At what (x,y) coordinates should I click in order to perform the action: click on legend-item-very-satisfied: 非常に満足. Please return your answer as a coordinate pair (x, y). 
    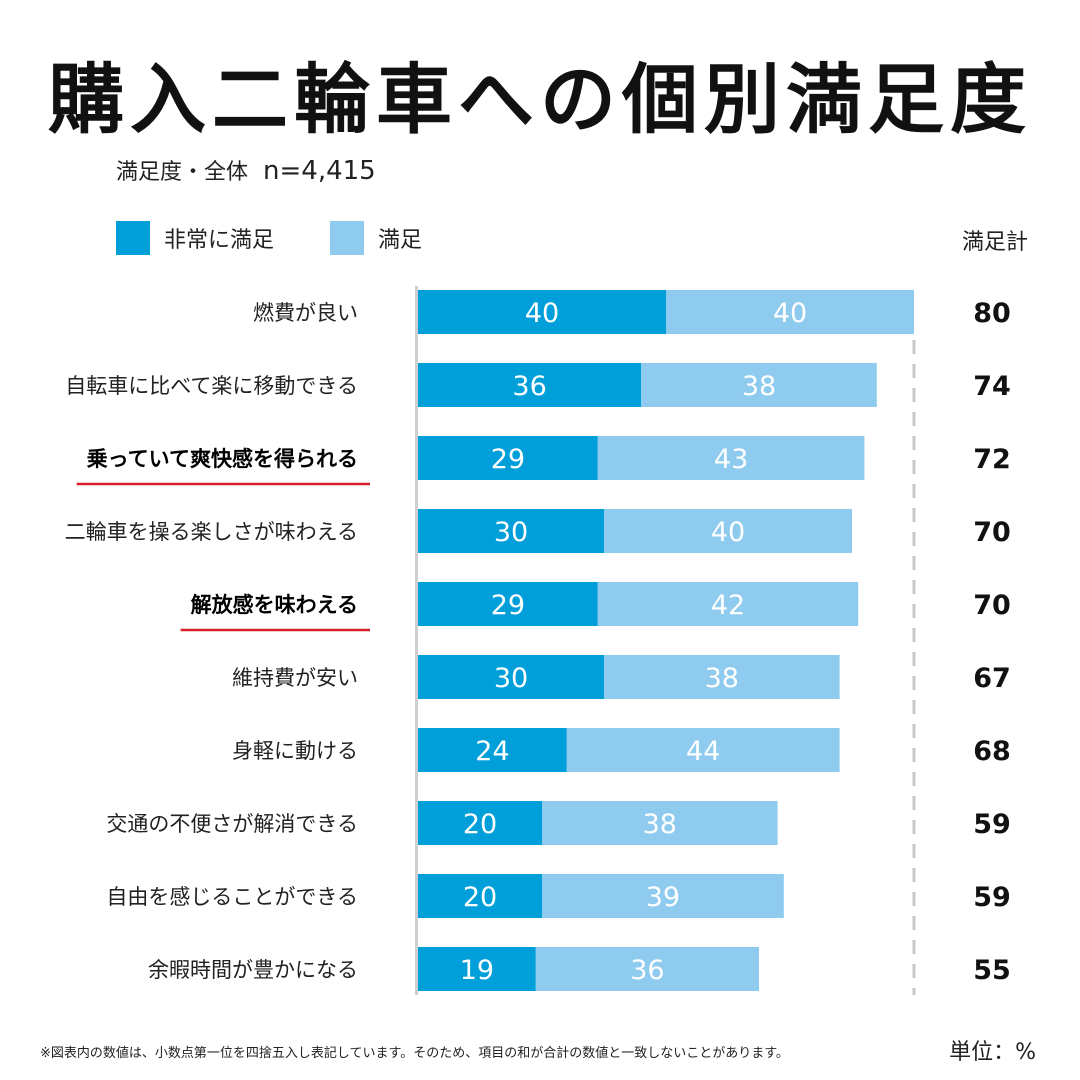
    Looking at the image, I should click on (195, 238).